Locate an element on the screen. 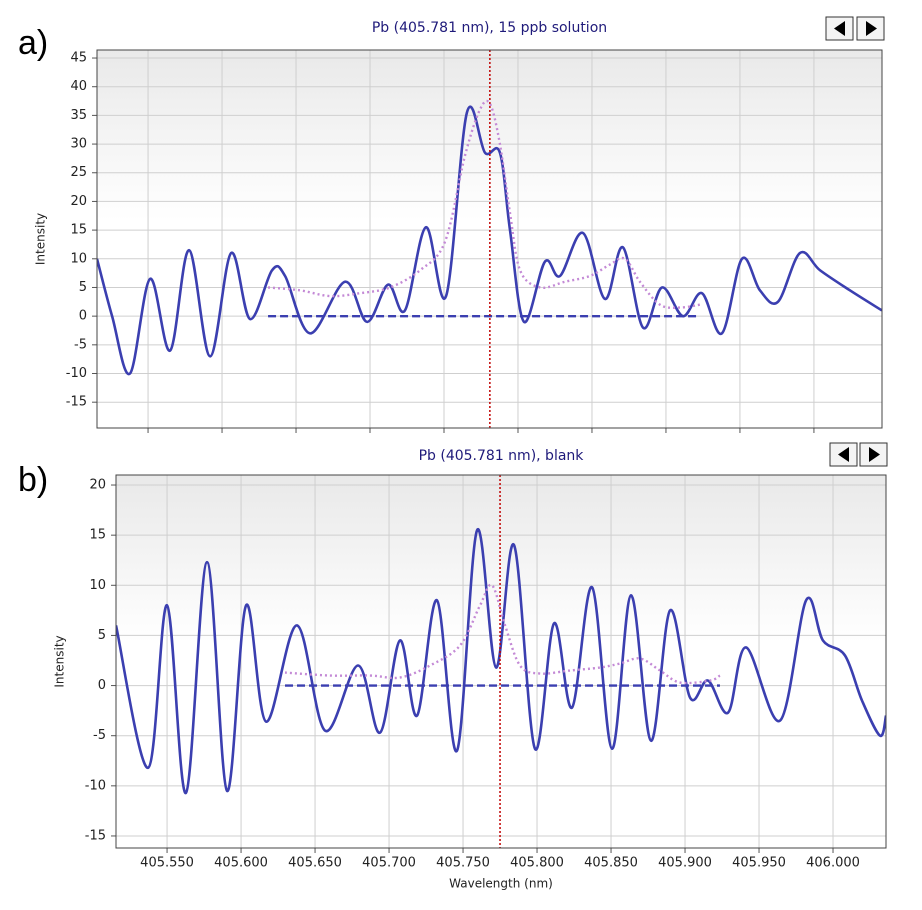  nav-buttons-b is located at coordinates (858, 454).